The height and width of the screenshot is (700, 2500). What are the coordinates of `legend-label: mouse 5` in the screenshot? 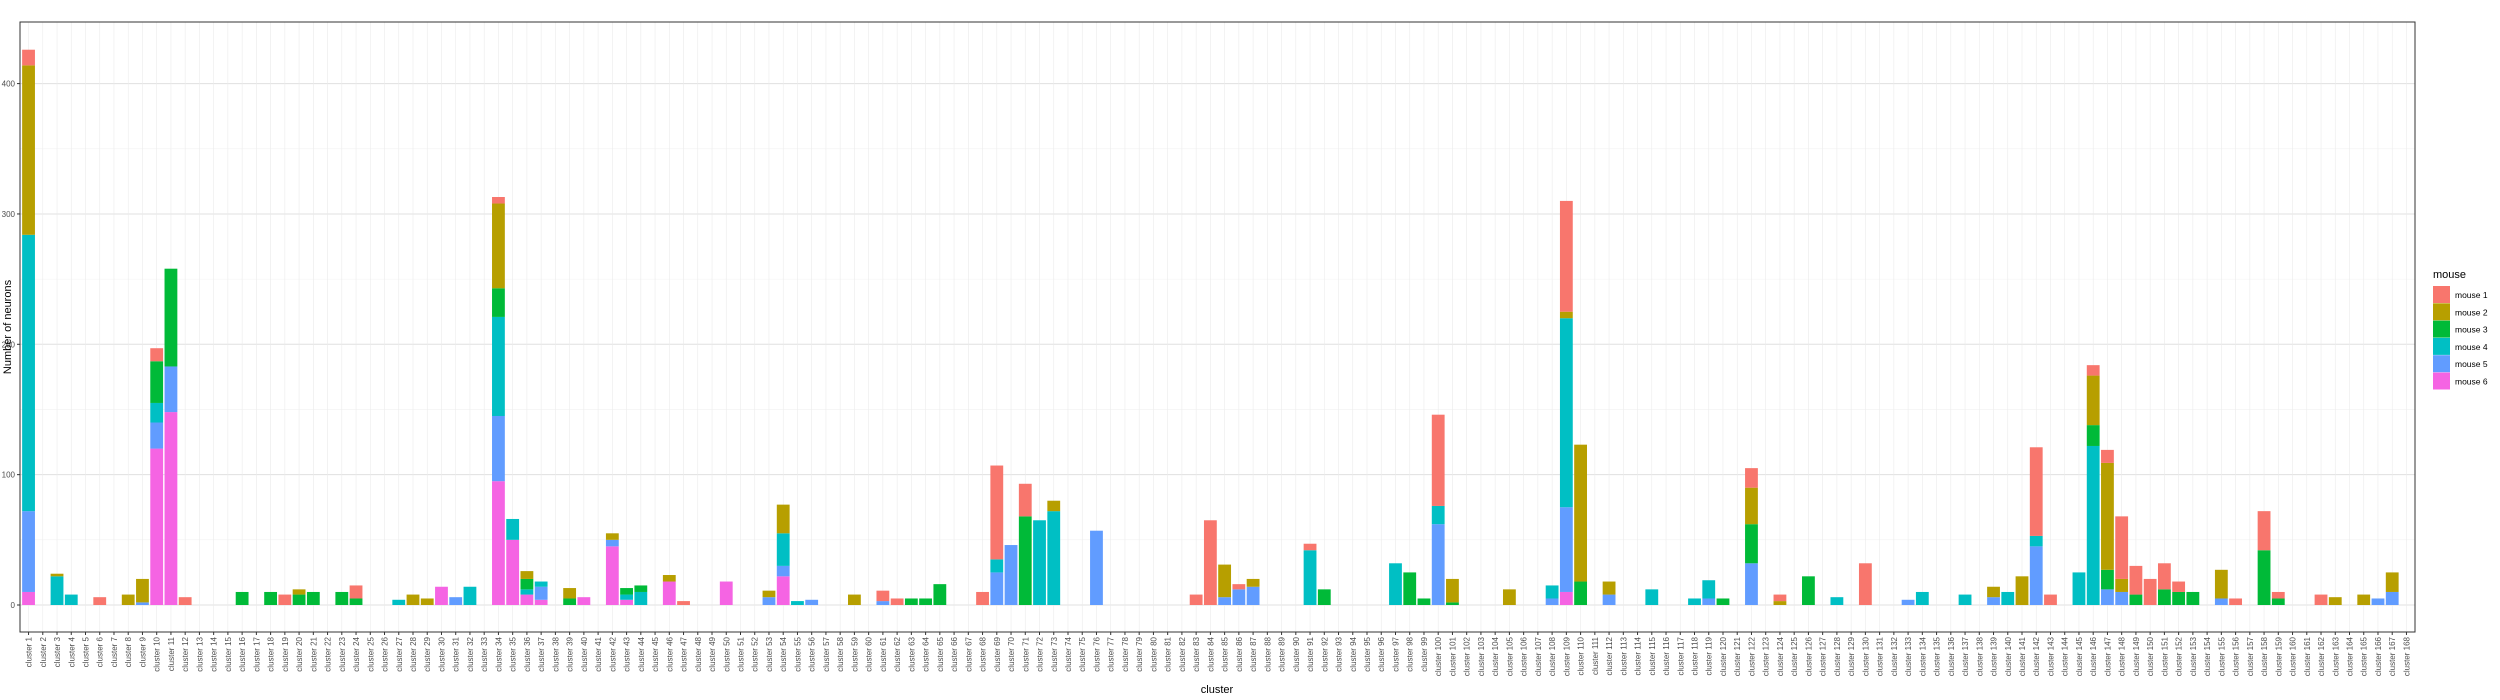 It's located at (2471, 364).